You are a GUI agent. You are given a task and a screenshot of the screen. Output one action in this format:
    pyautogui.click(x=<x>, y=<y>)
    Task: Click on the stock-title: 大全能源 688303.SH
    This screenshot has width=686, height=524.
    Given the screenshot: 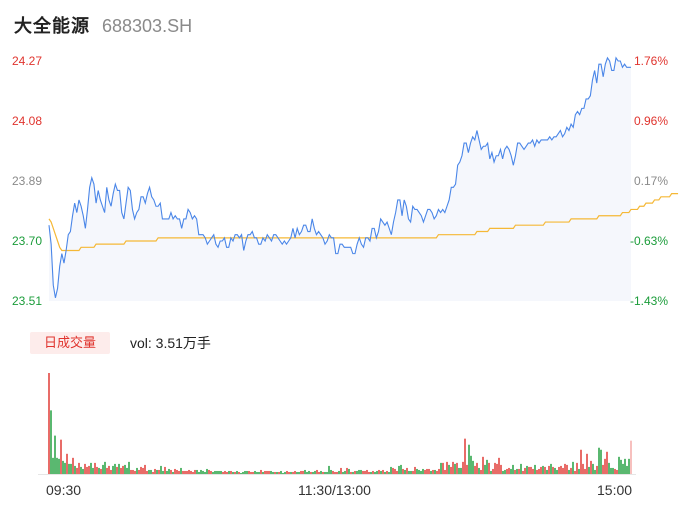 What is the action you would take?
    pyautogui.click(x=103, y=26)
    